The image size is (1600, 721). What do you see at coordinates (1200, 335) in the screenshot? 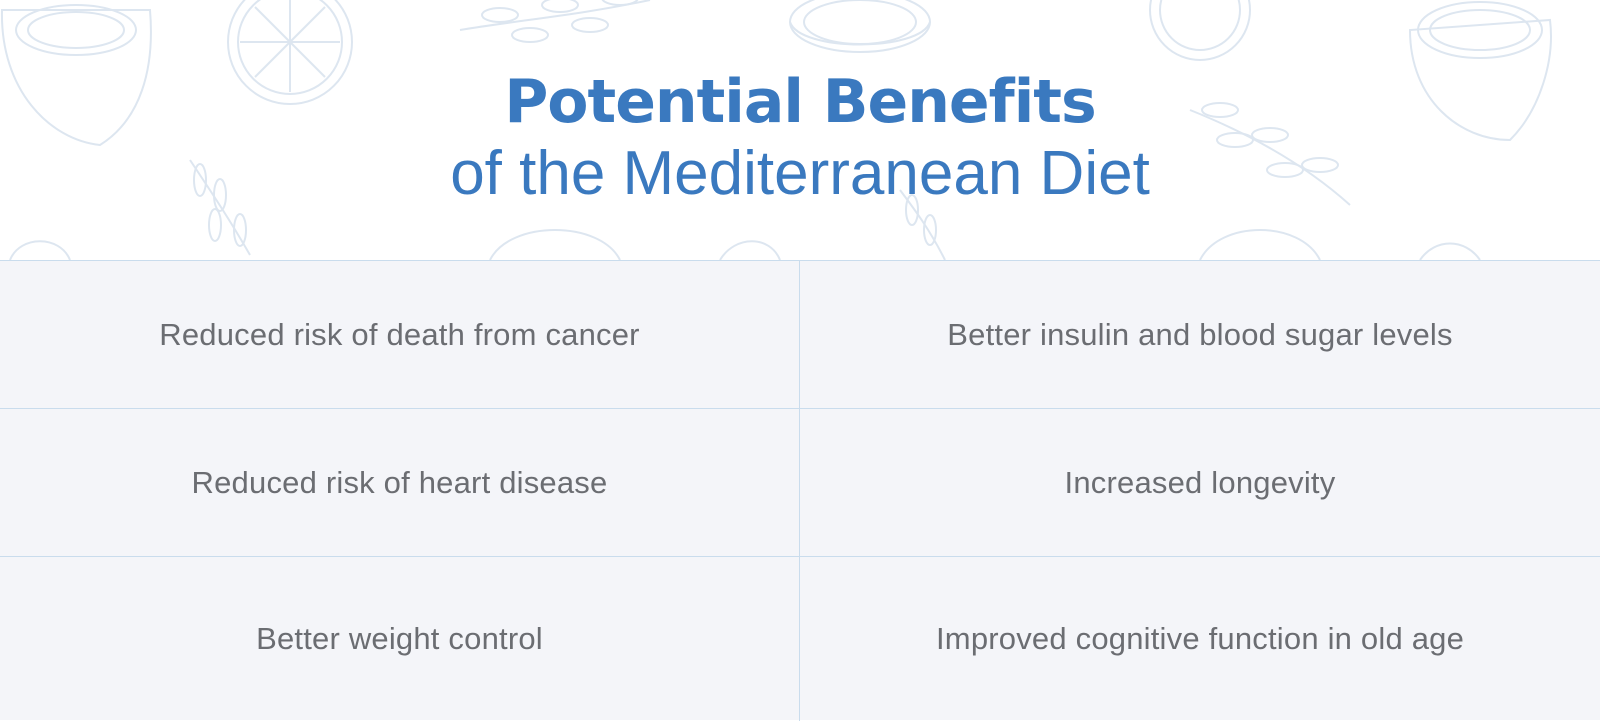
I see `benefit-cell: Better insulin and blood sugar levels` at bounding box center [1200, 335].